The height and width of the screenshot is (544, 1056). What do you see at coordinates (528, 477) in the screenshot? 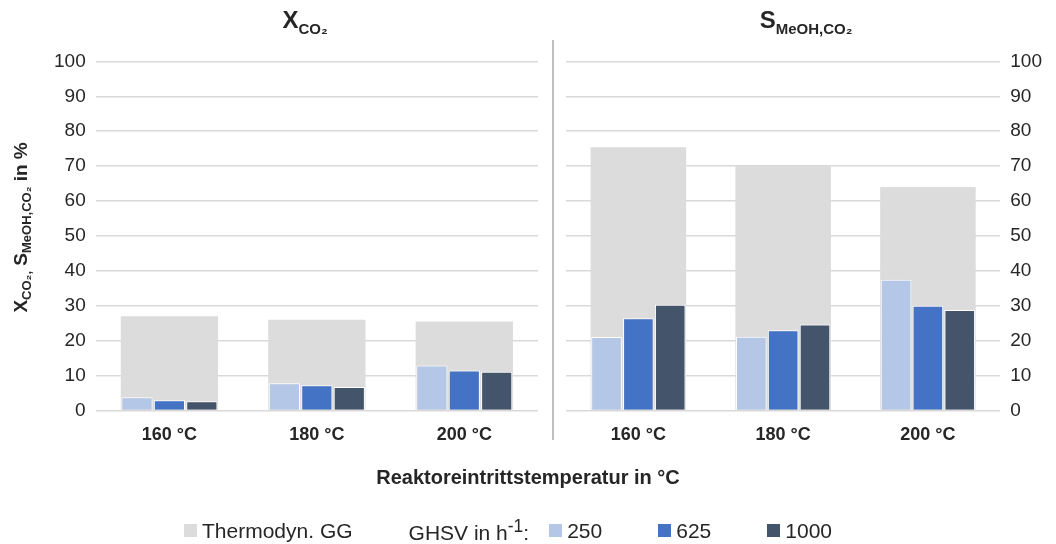
I see `x-axis-title: Reaktoreintrittstemperatur in °C` at bounding box center [528, 477].